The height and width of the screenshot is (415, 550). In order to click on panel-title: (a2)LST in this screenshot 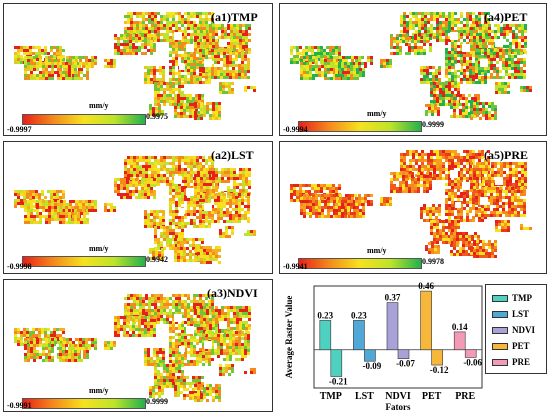, I will do `click(232, 155)`.